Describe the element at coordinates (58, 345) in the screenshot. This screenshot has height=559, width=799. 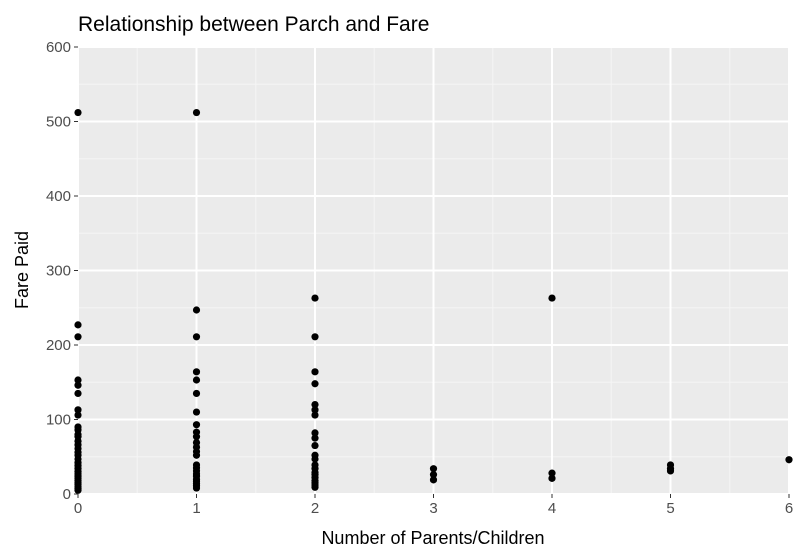
I see `y-tick-label: 200` at that location.